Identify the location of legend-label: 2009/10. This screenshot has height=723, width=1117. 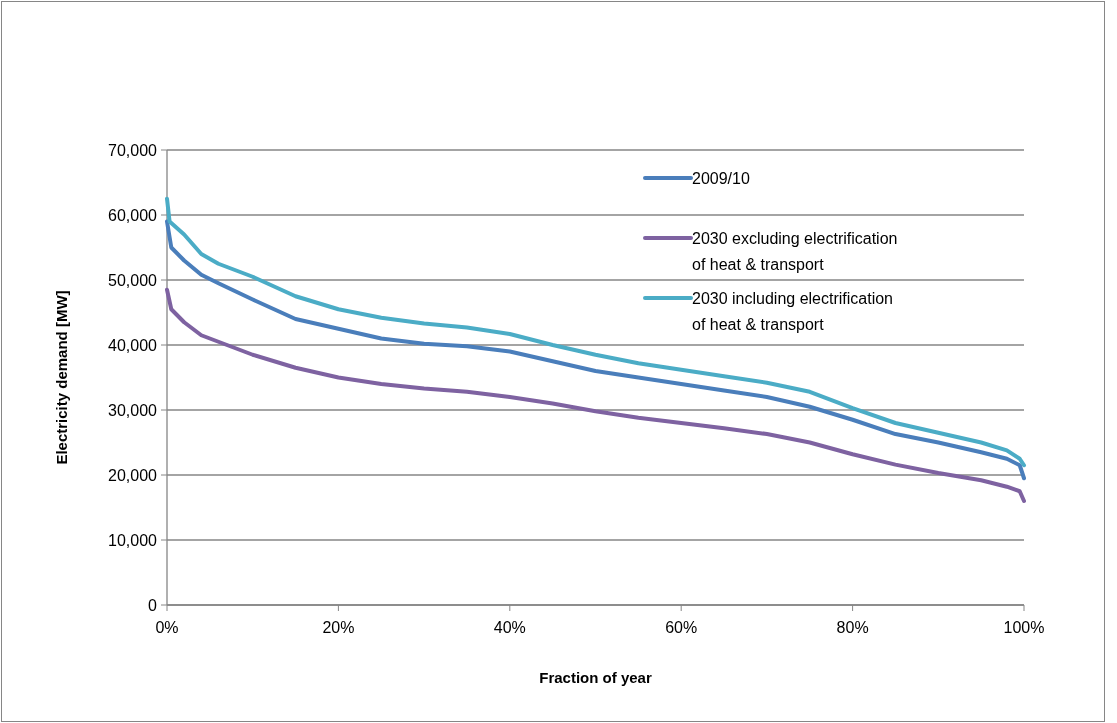
(721, 178).